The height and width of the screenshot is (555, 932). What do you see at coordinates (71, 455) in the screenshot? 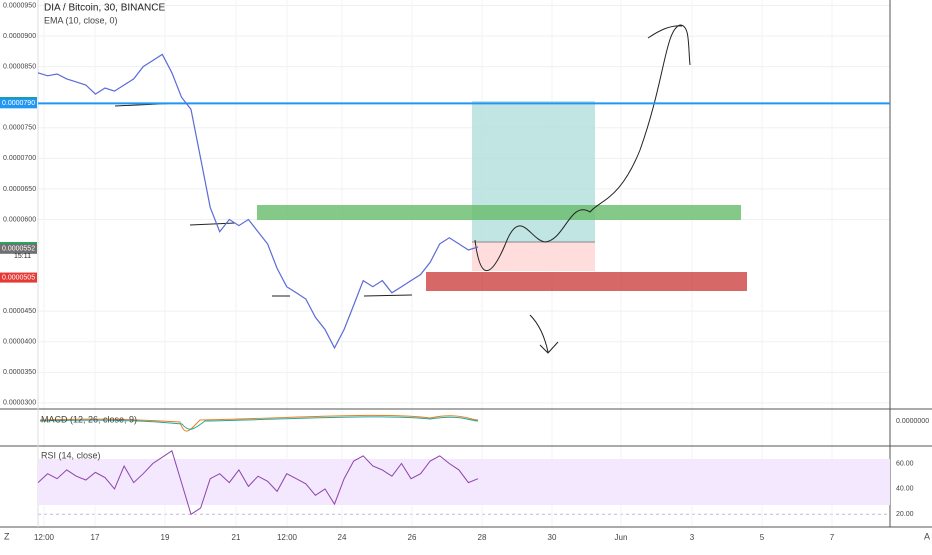
I see `rsi-label: RSI (14, close)` at bounding box center [71, 455].